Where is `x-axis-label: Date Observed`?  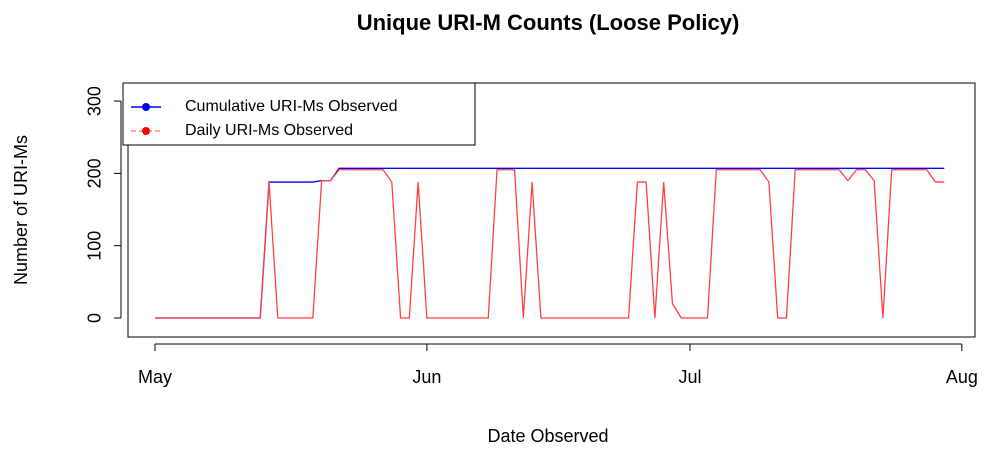
x-axis-label: Date Observed is located at coordinates (547, 436).